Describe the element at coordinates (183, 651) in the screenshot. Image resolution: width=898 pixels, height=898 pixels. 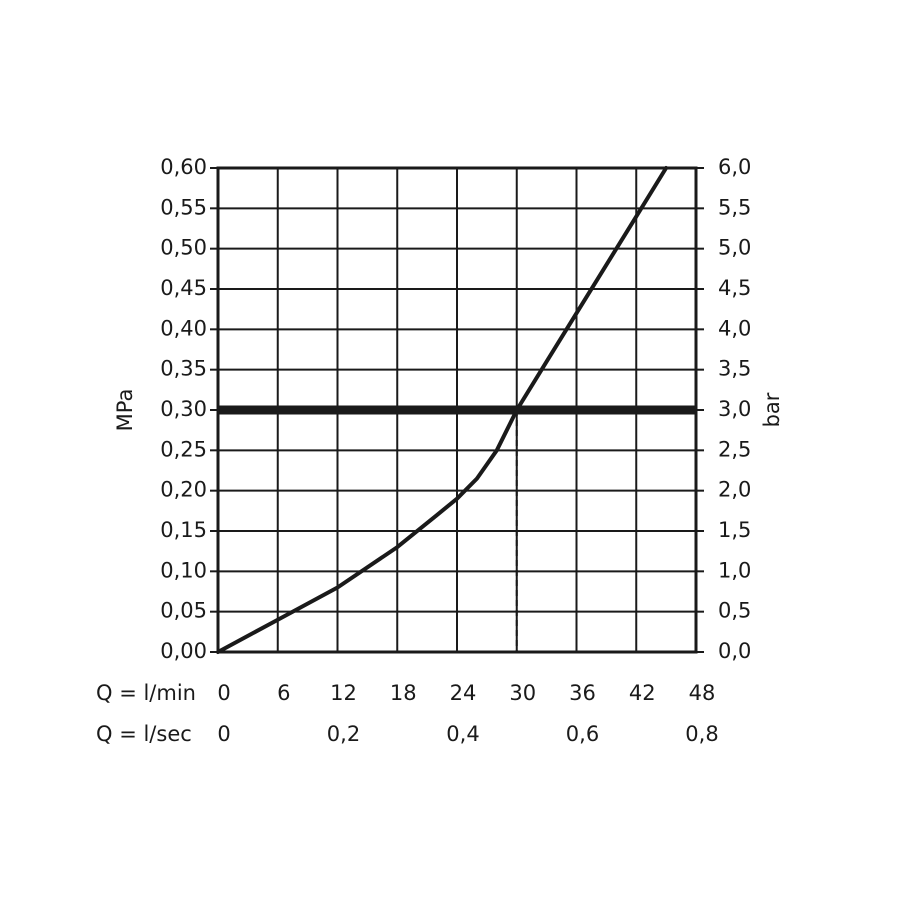
I see `y-tick-label-left: 0,00` at that location.